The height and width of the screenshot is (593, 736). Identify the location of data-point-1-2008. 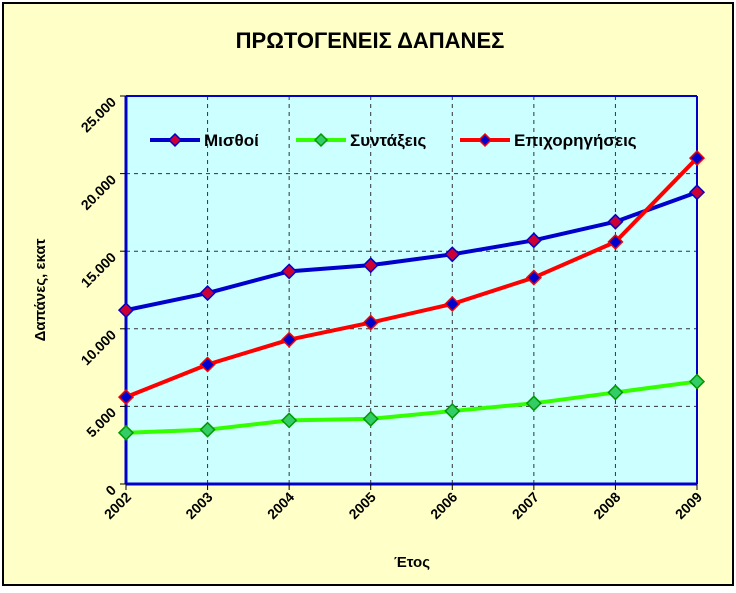
(615, 392).